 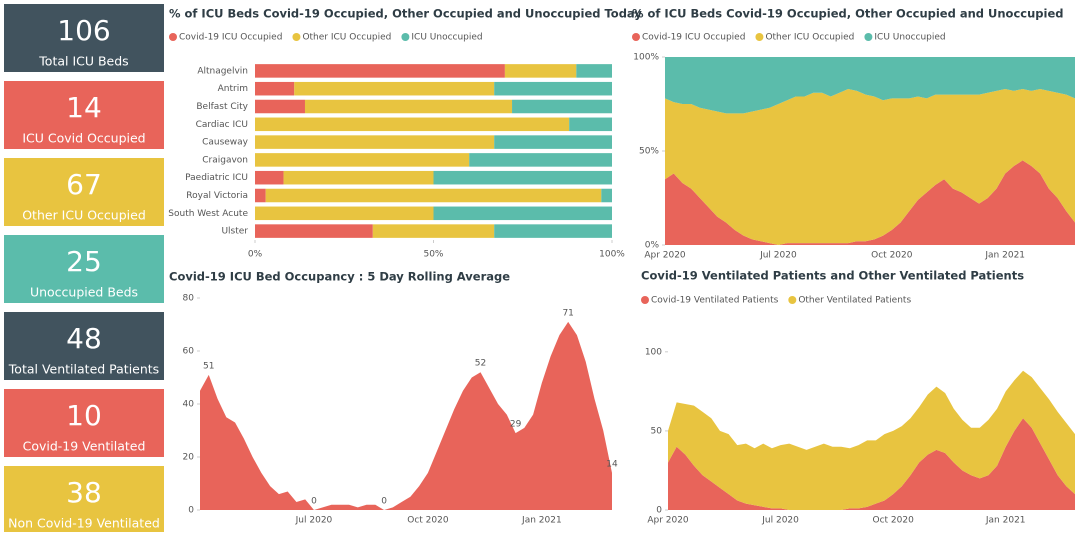 What do you see at coordinates (809, 38) in the screenshot?
I see `legend-label: Other ICU Occupied` at bounding box center [809, 38].